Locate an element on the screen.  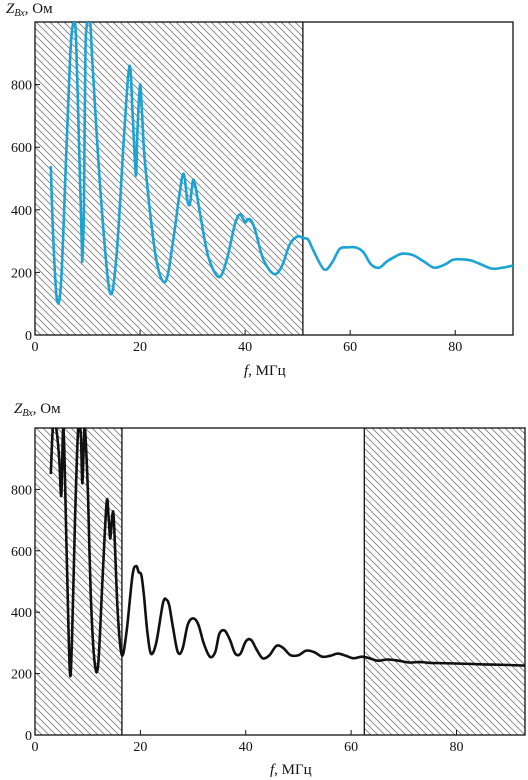
chart-bottom-x-tick-label: 40 is located at coordinates (246, 747).